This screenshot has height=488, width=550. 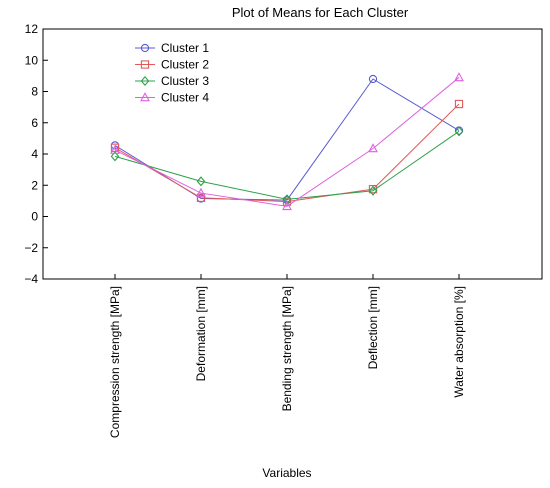 What do you see at coordinates (34, 217) in the screenshot?
I see `y-tick-label: 0` at bounding box center [34, 217].